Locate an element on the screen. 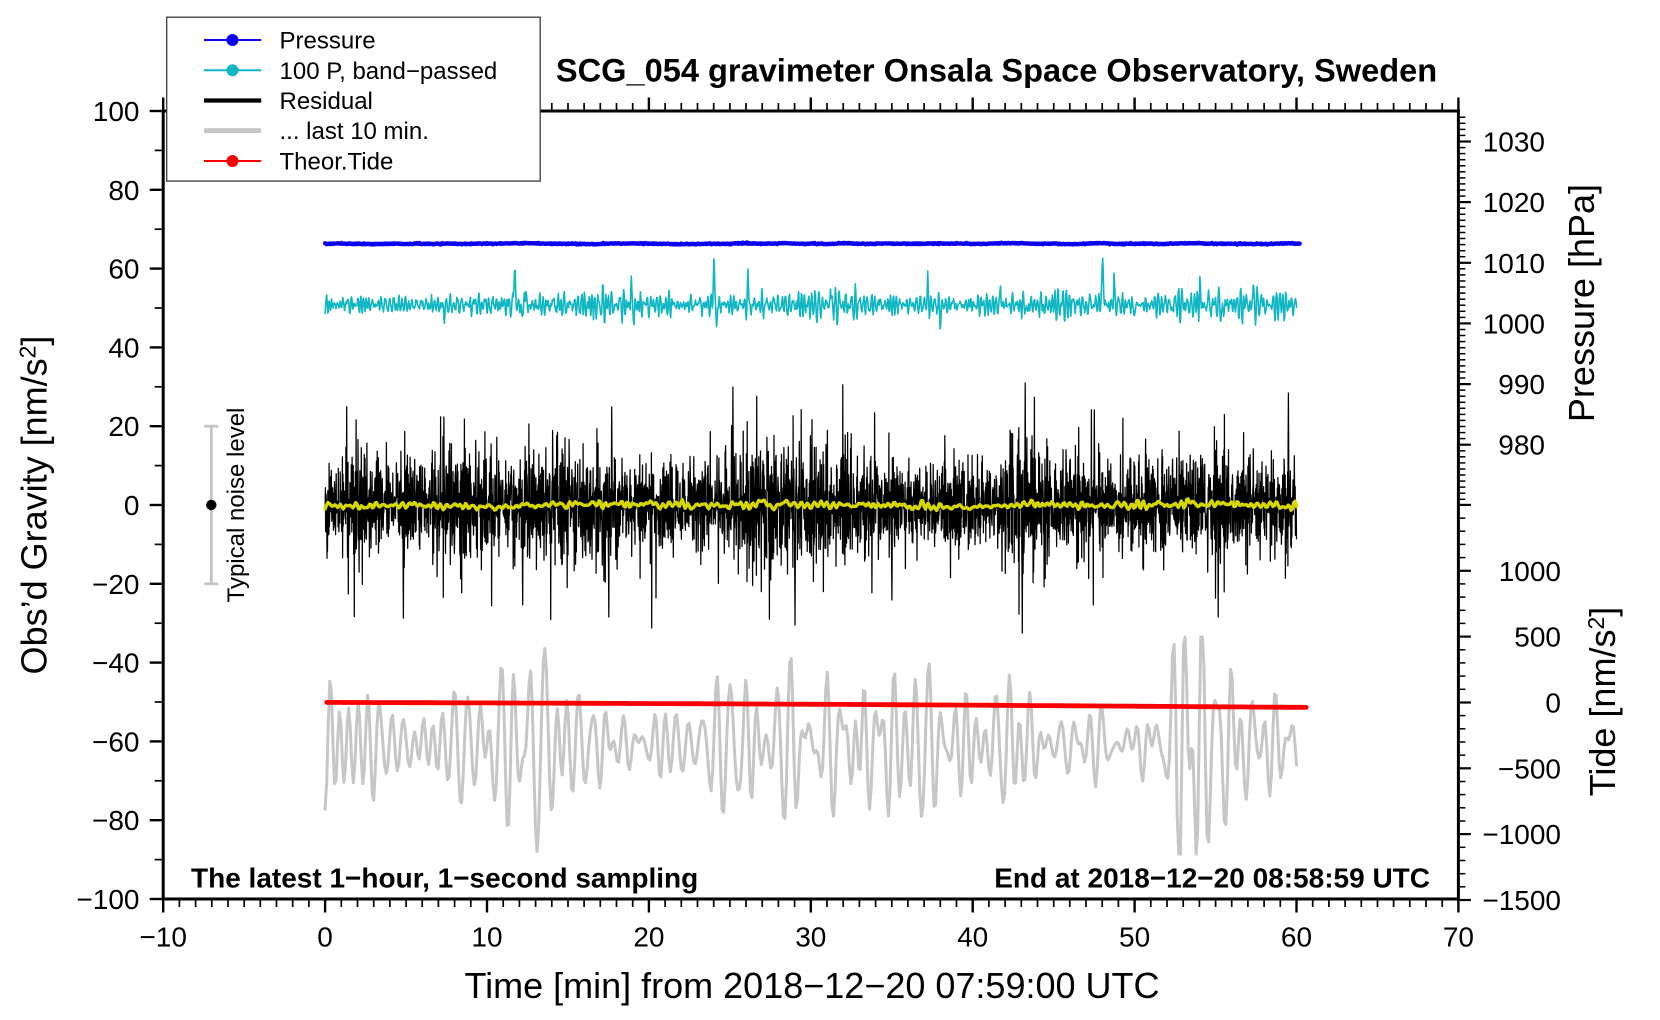 Image resolution: width=1660 pixels, height=1020 pixels. svg-text: 1020 is located at coordinates (1514, 202).